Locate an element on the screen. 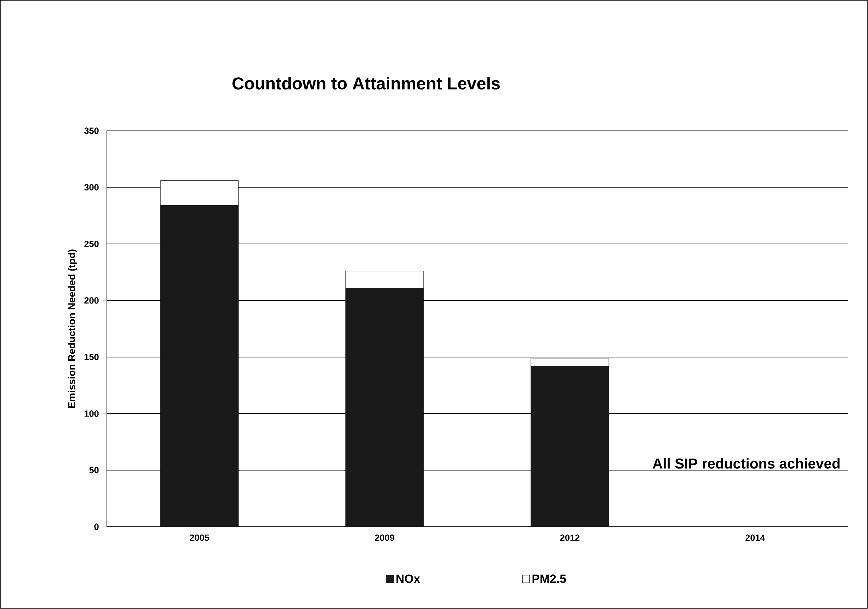  x-tick-label: 2005 is located at coordinates (200, 538).